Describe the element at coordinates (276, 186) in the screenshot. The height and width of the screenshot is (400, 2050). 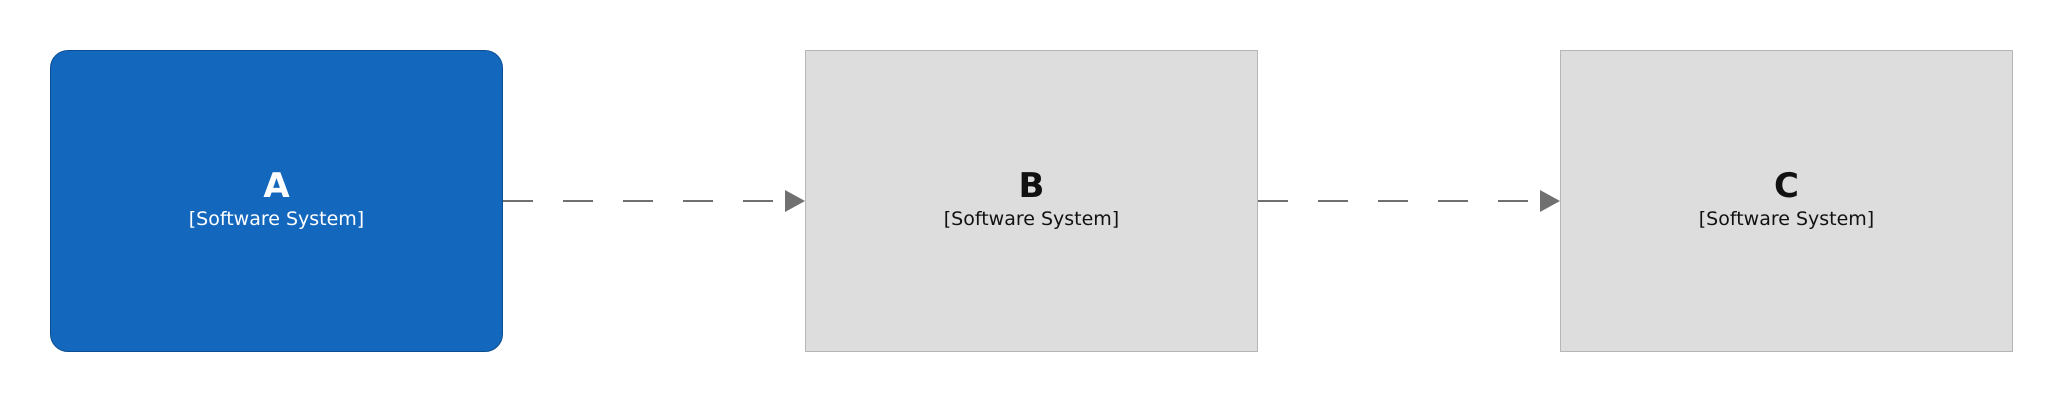
I see `node-title: A` at that location.